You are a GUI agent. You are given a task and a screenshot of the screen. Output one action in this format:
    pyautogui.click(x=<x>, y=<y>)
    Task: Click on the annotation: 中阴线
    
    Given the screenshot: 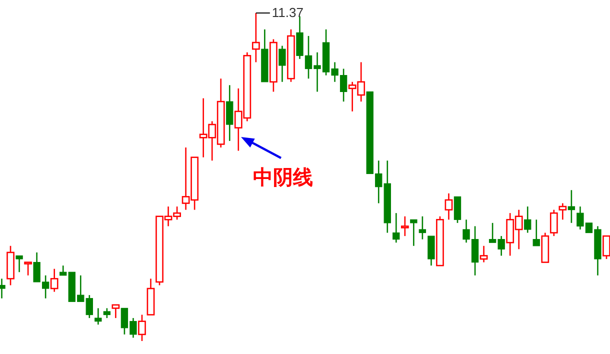 What is the action you would take?
    pyautogui.click(x=283, y=177)
    